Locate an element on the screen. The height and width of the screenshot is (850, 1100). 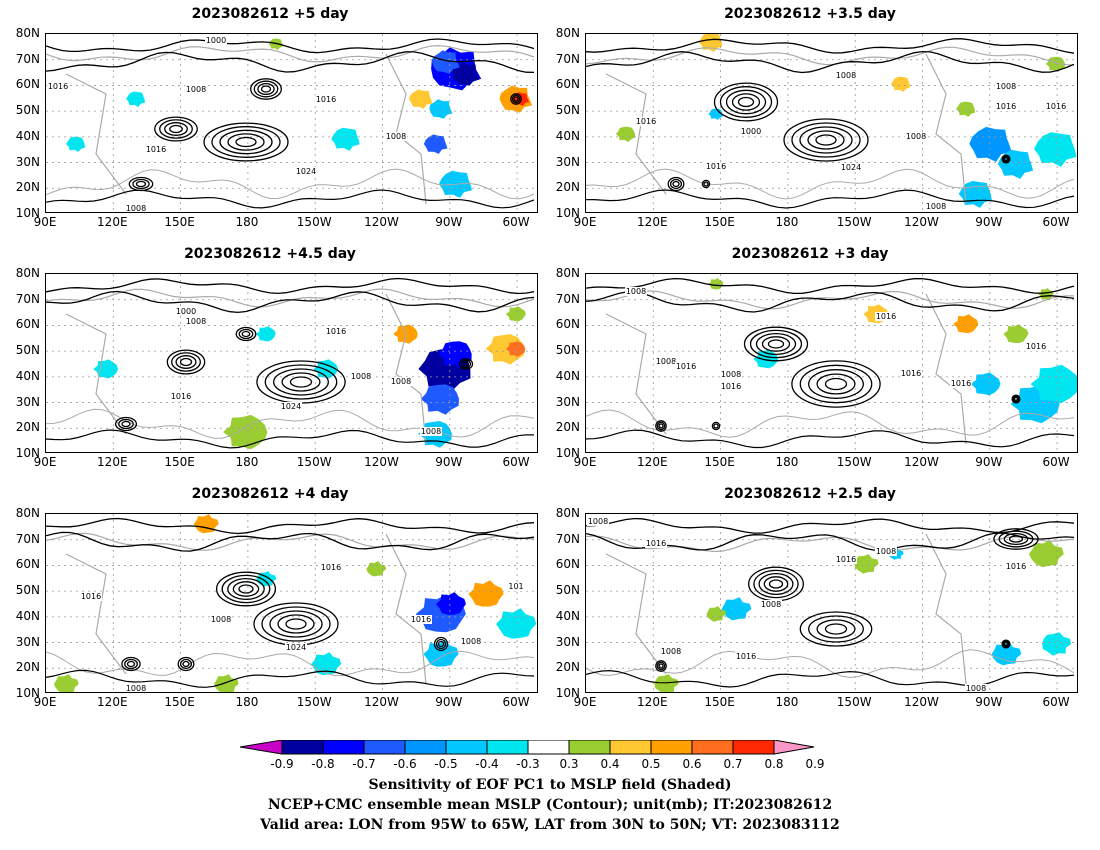
coastline is located at coordinates (830, 300).